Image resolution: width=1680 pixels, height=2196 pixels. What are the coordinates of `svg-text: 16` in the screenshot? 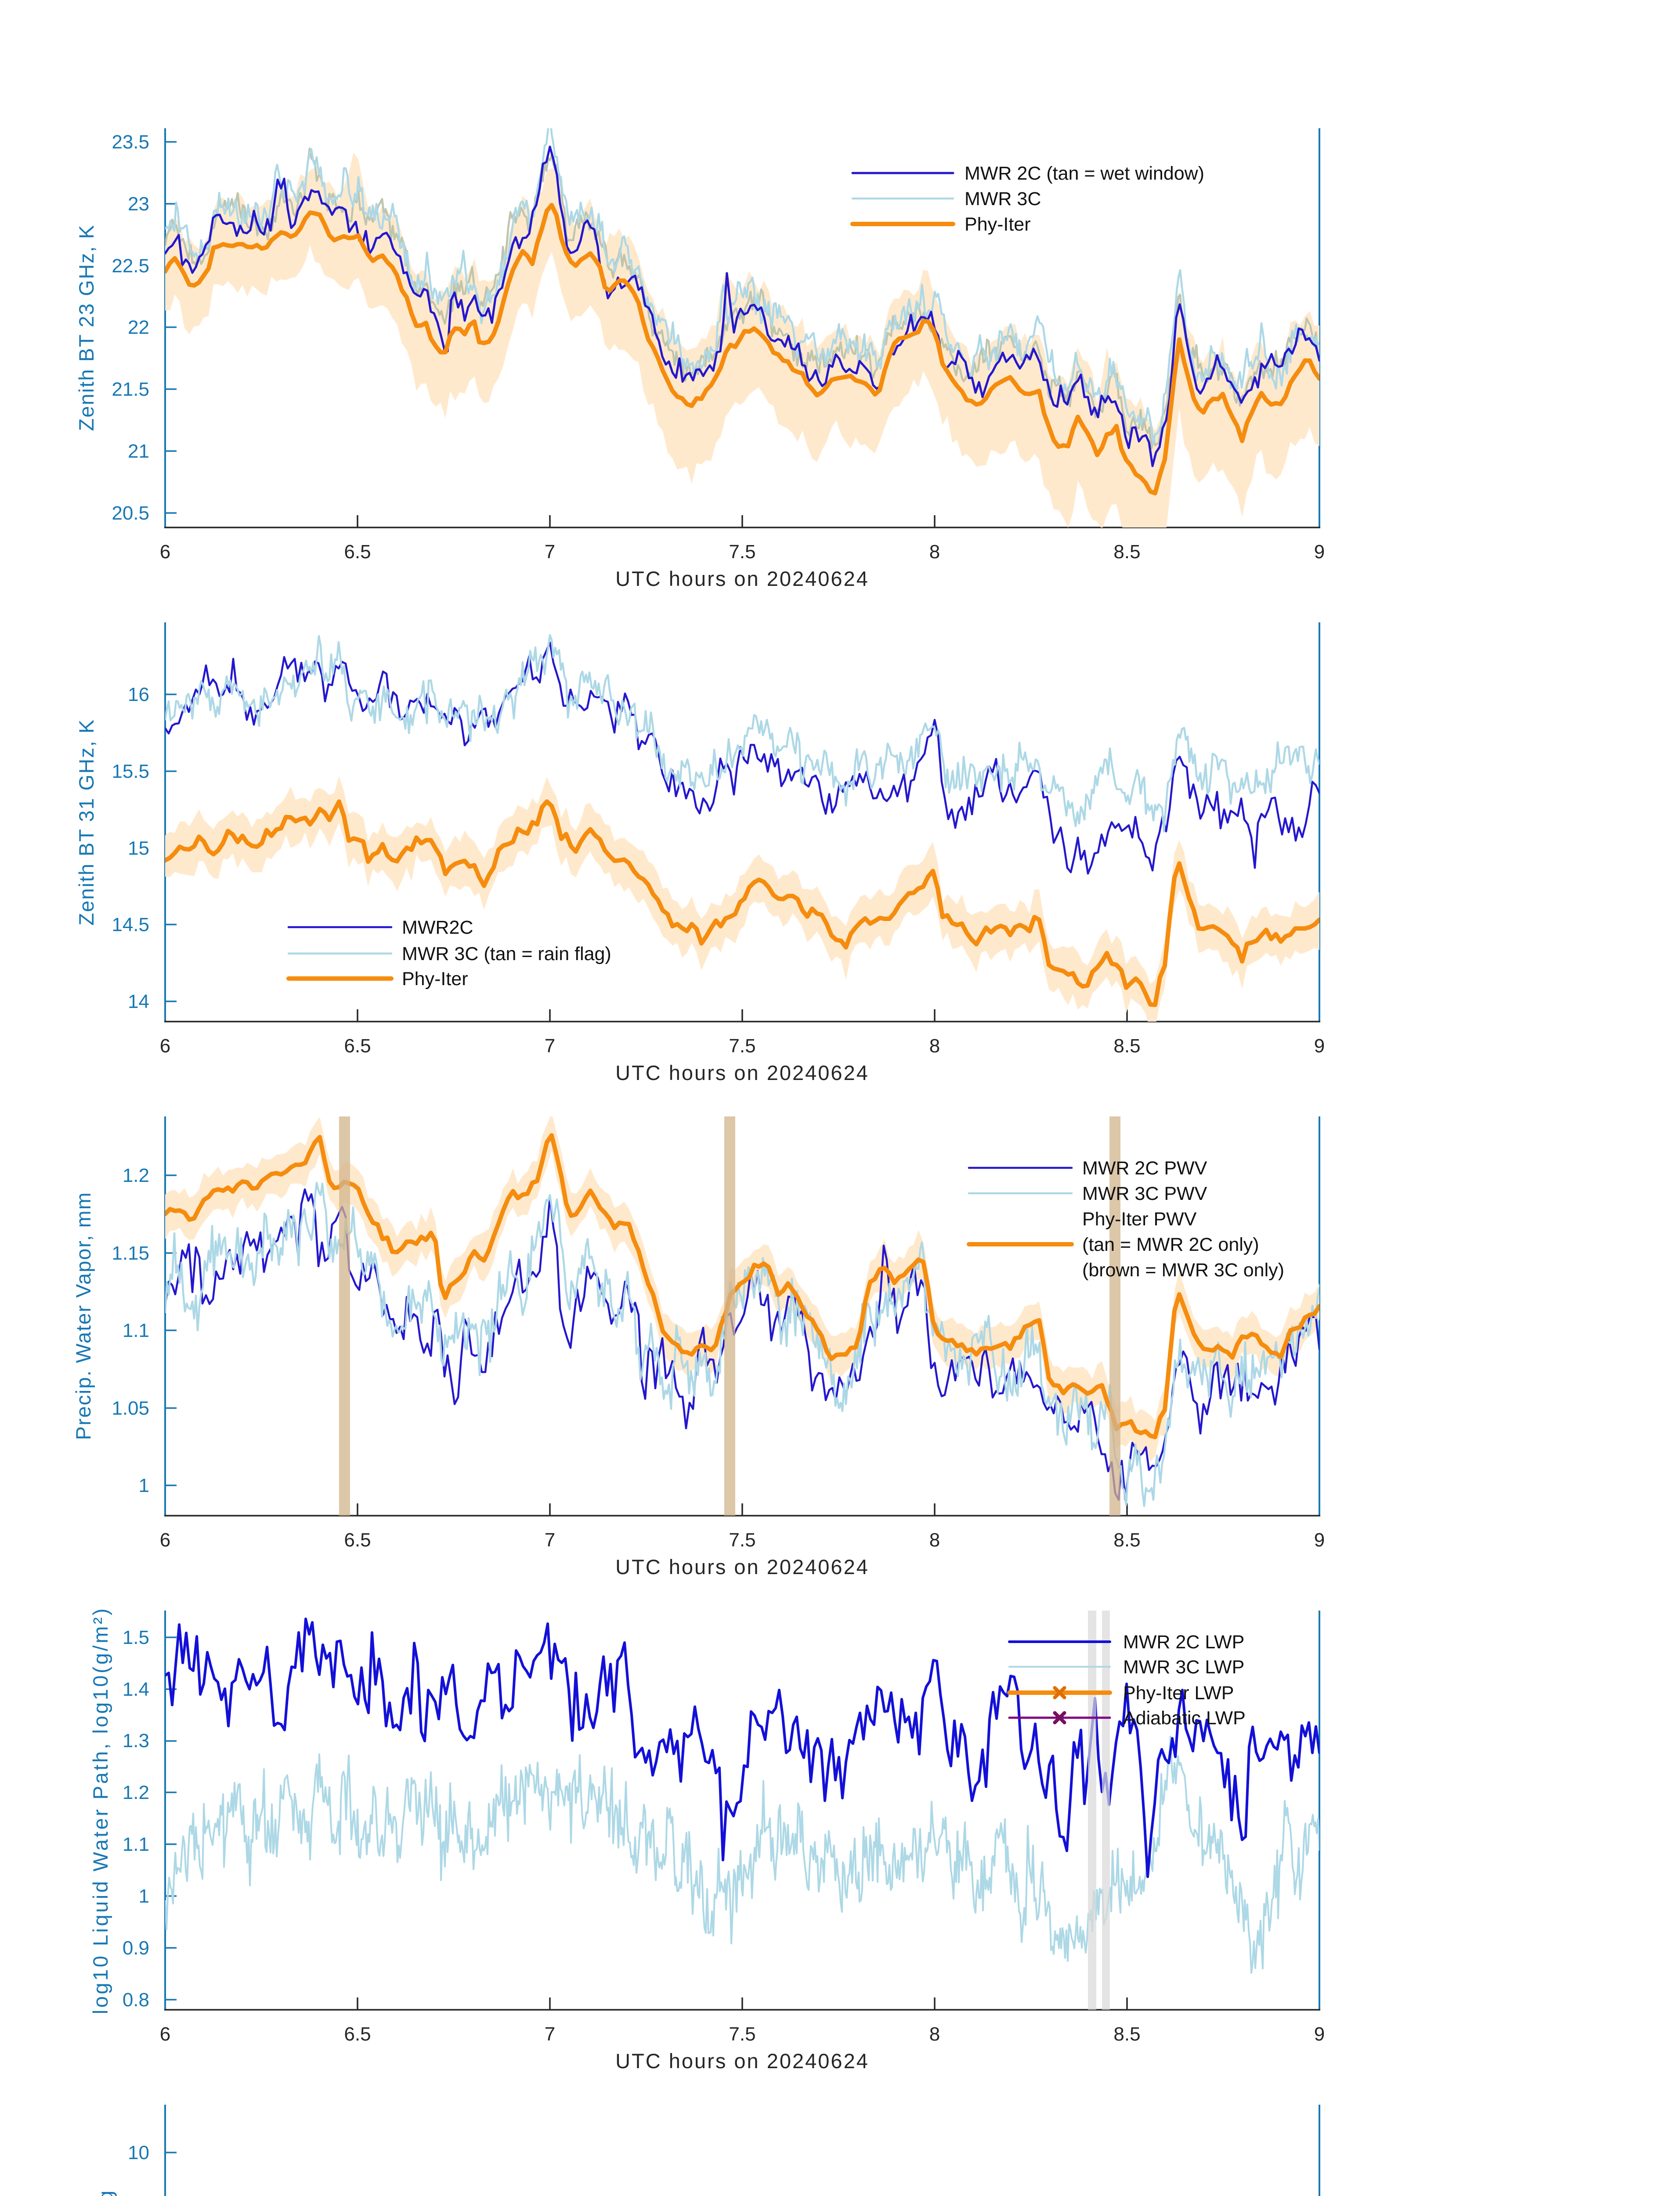 It's located at (138, 694).